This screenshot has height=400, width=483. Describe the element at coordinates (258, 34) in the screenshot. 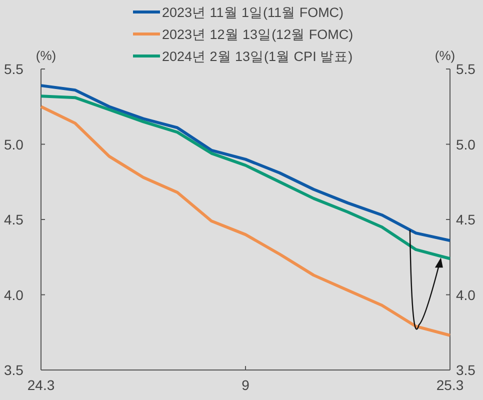

I see `legend-label: 2023년 12월 13일(12월 FOMC)` at that location.